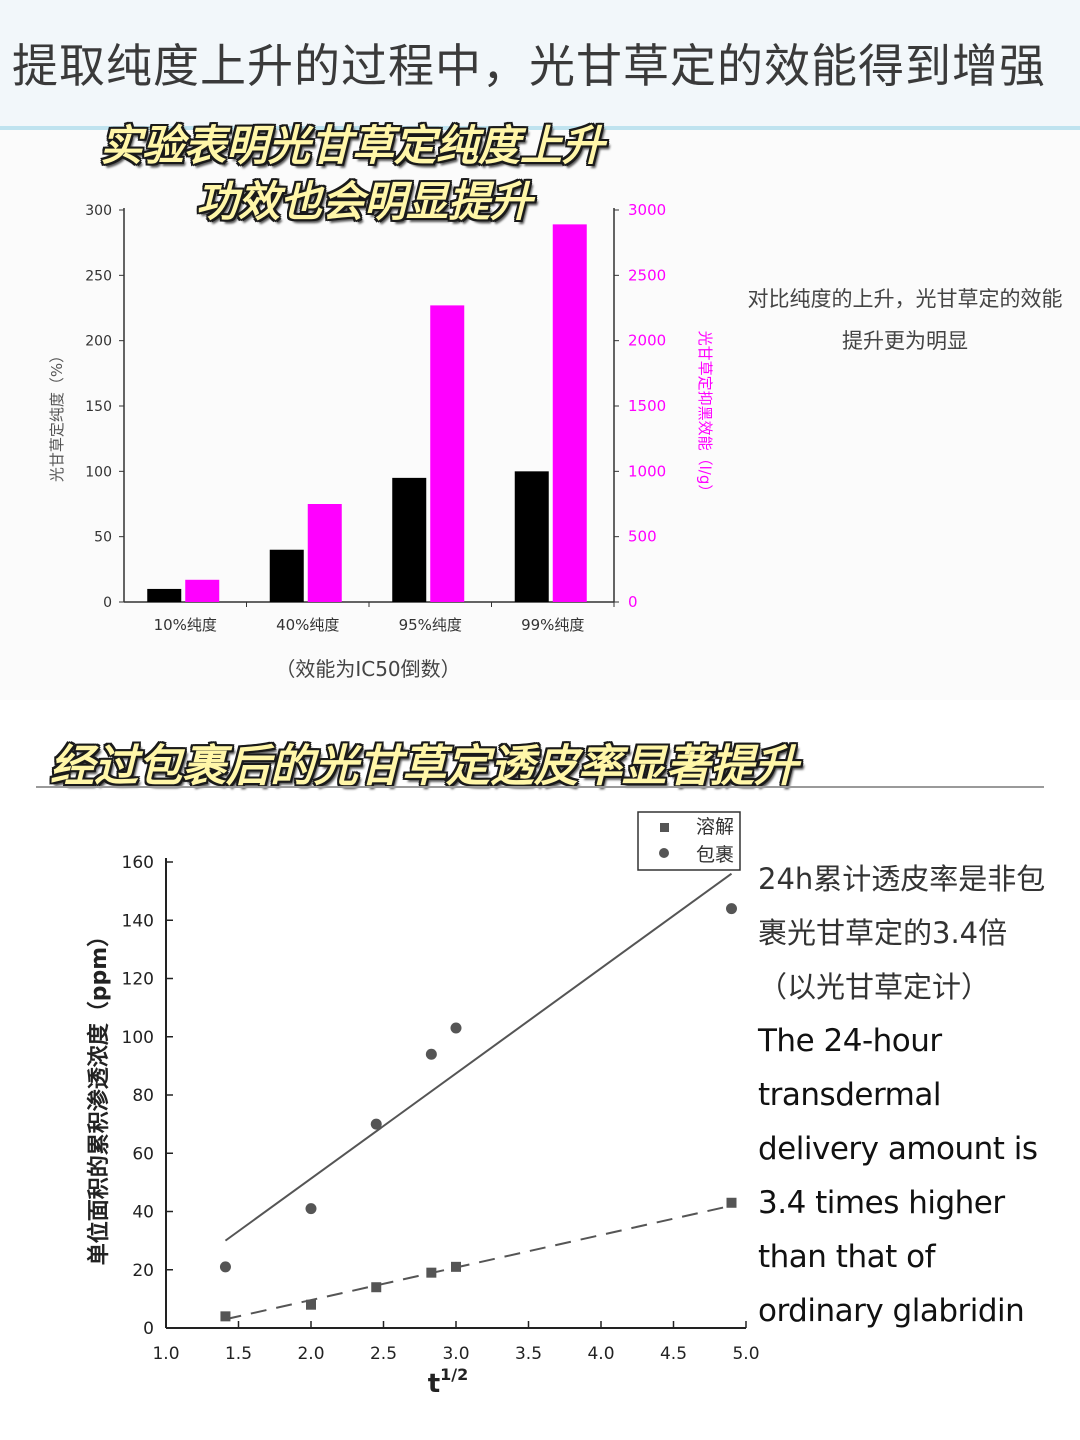 The image size is (1080, 1440). Describe the element at coordinates (367, 669) in the screenshot. I see `x-axis-label: （效能为IC50倒数）` at that location.